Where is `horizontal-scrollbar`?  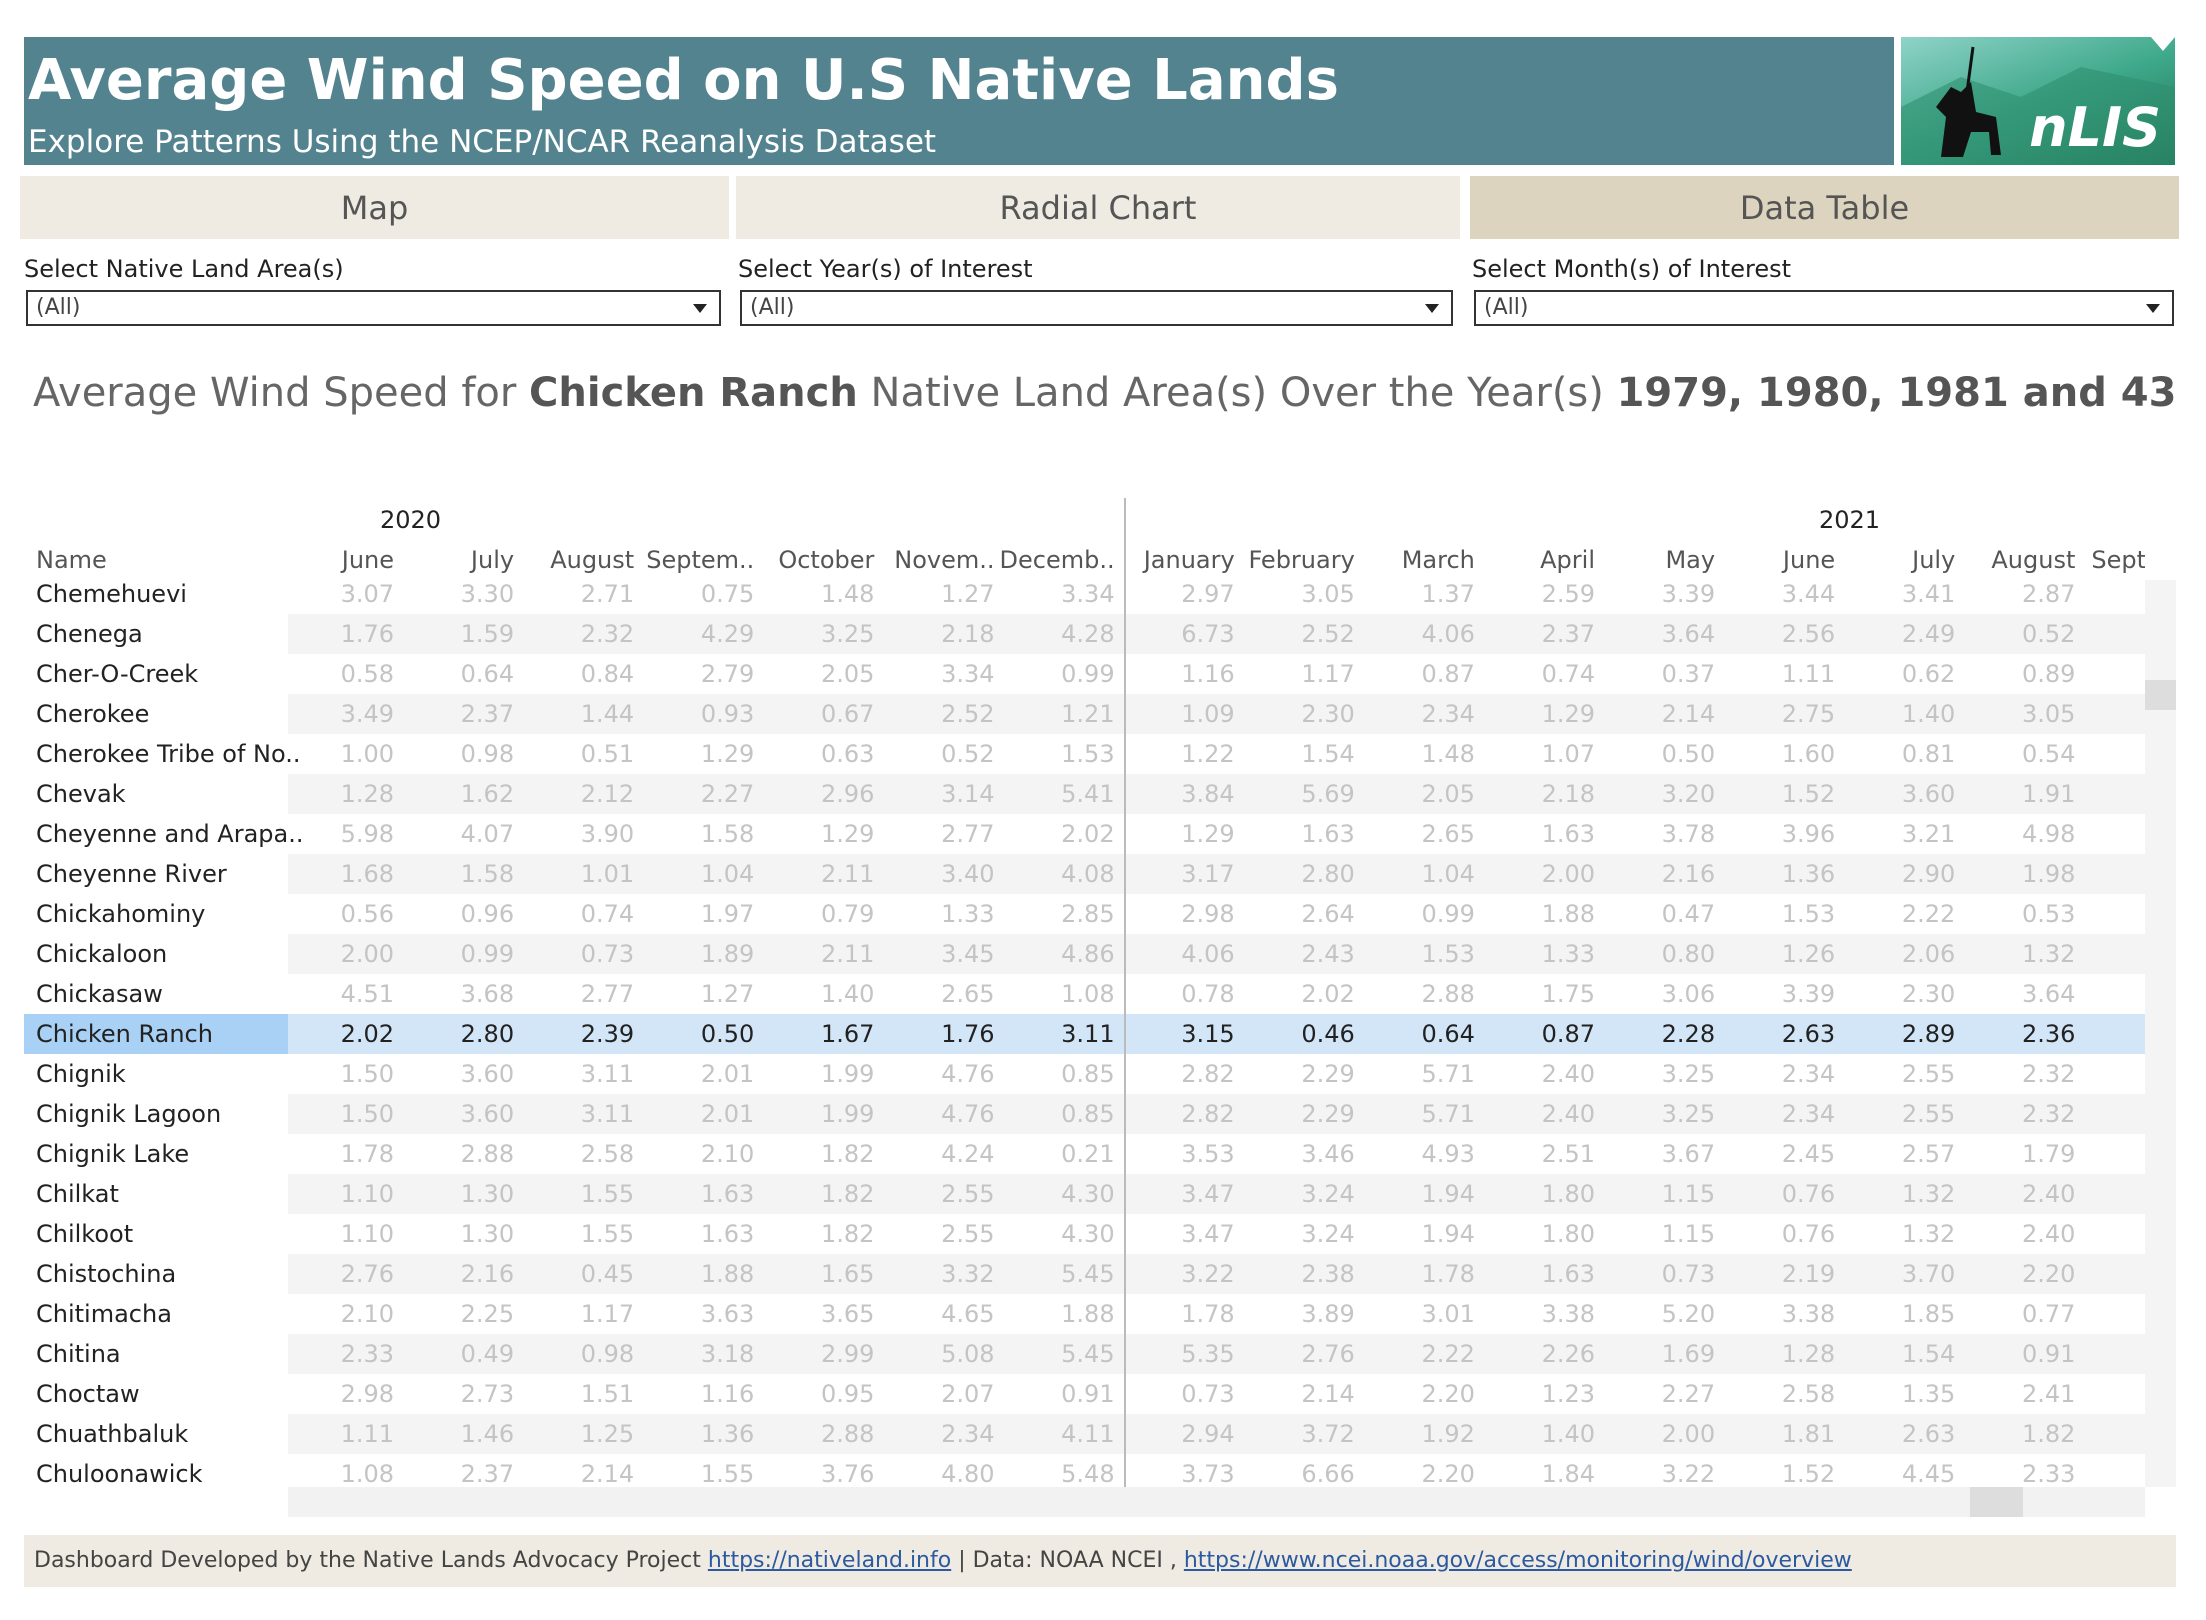
horizontal-scrollbar is located at coordinates (1216, 1502).